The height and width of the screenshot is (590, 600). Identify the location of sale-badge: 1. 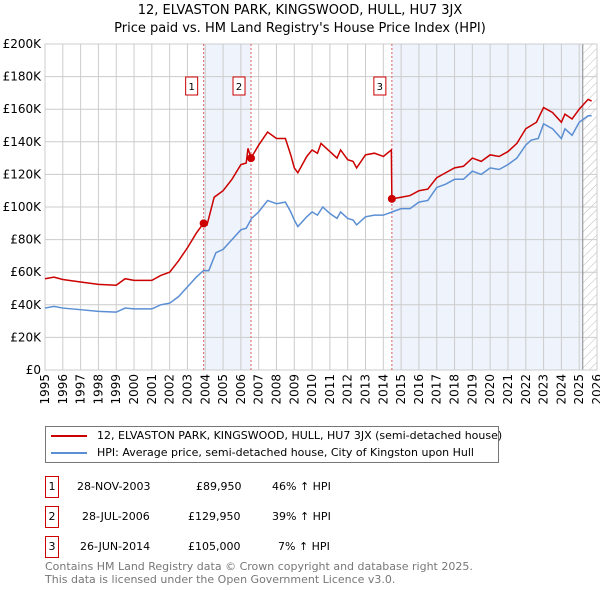
(52, 487).